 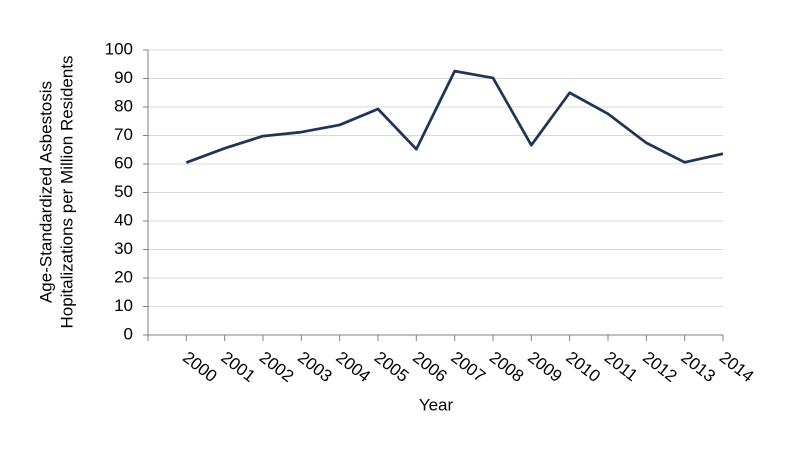 I want to click on y-tick-label: 80, so click(x=123, y=105).